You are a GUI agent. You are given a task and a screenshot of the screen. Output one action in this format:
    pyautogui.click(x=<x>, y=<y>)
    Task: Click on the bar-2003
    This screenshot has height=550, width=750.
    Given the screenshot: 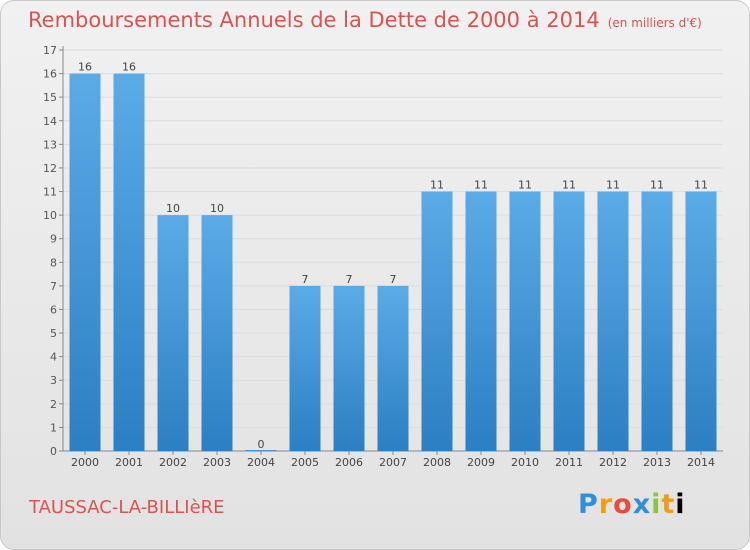 What is the action you would take?
    pyautogui.click(x=217, y=333)
    